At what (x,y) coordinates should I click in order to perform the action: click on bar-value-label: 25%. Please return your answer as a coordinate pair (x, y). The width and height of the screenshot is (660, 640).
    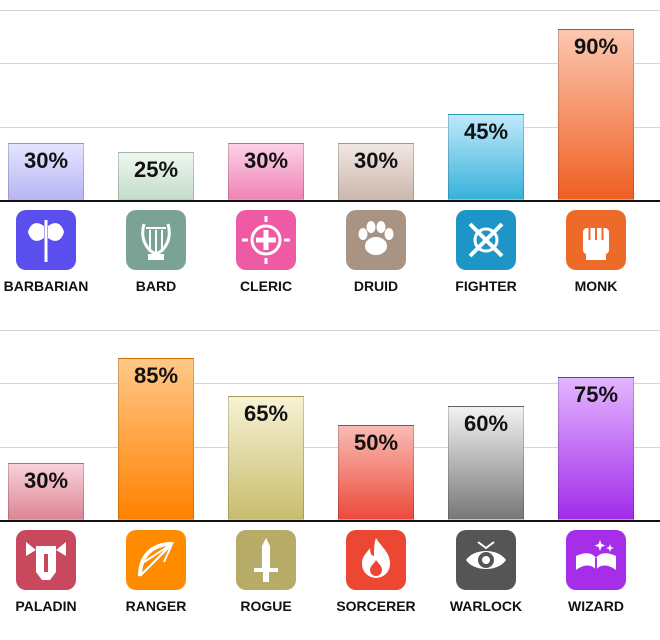
    Looking at the image, I should click on (156, 169).